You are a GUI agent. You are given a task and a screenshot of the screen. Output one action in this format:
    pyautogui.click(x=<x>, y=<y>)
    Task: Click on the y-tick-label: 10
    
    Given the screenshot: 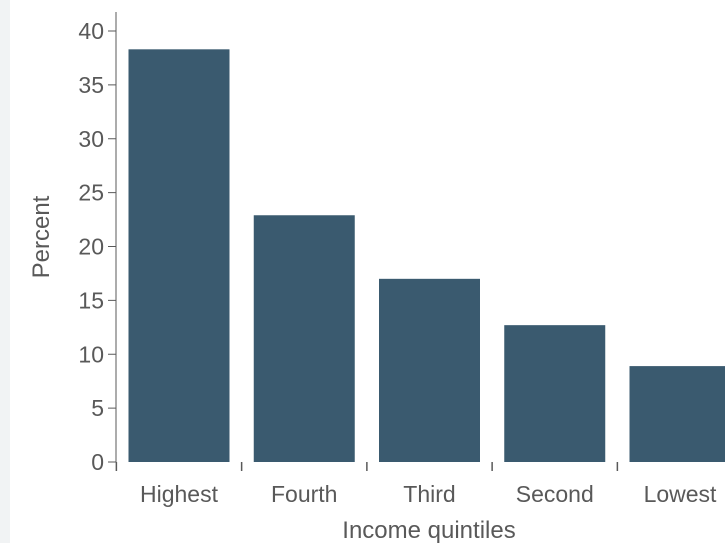 What is the action you would take?
    pyautogui.click(x=91, y=354)
    